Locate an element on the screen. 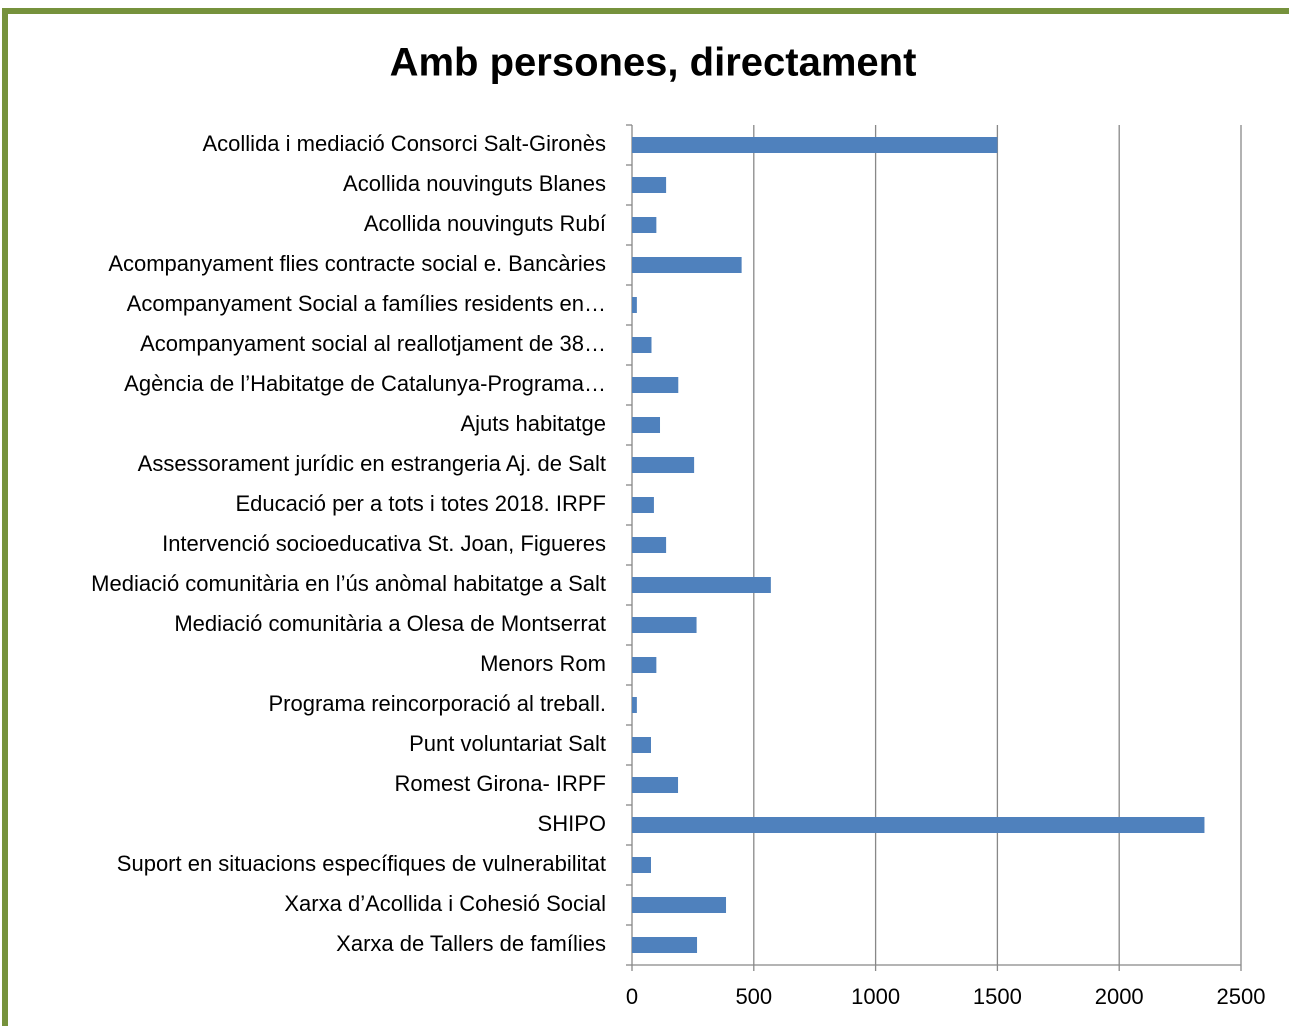 This screenshot has height=1026, width=1289. y-tick-label: Xarxa d’Acollida i Cohesió Social is located at coordinates (445, 903).